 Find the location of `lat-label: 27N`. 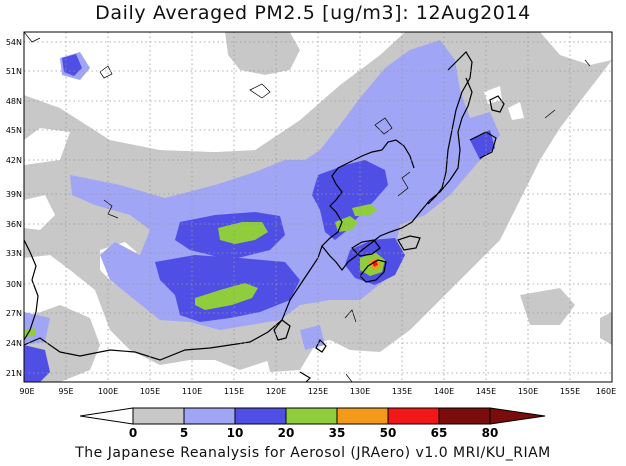

lat-label: 27N is located at coordinates (14, 313).